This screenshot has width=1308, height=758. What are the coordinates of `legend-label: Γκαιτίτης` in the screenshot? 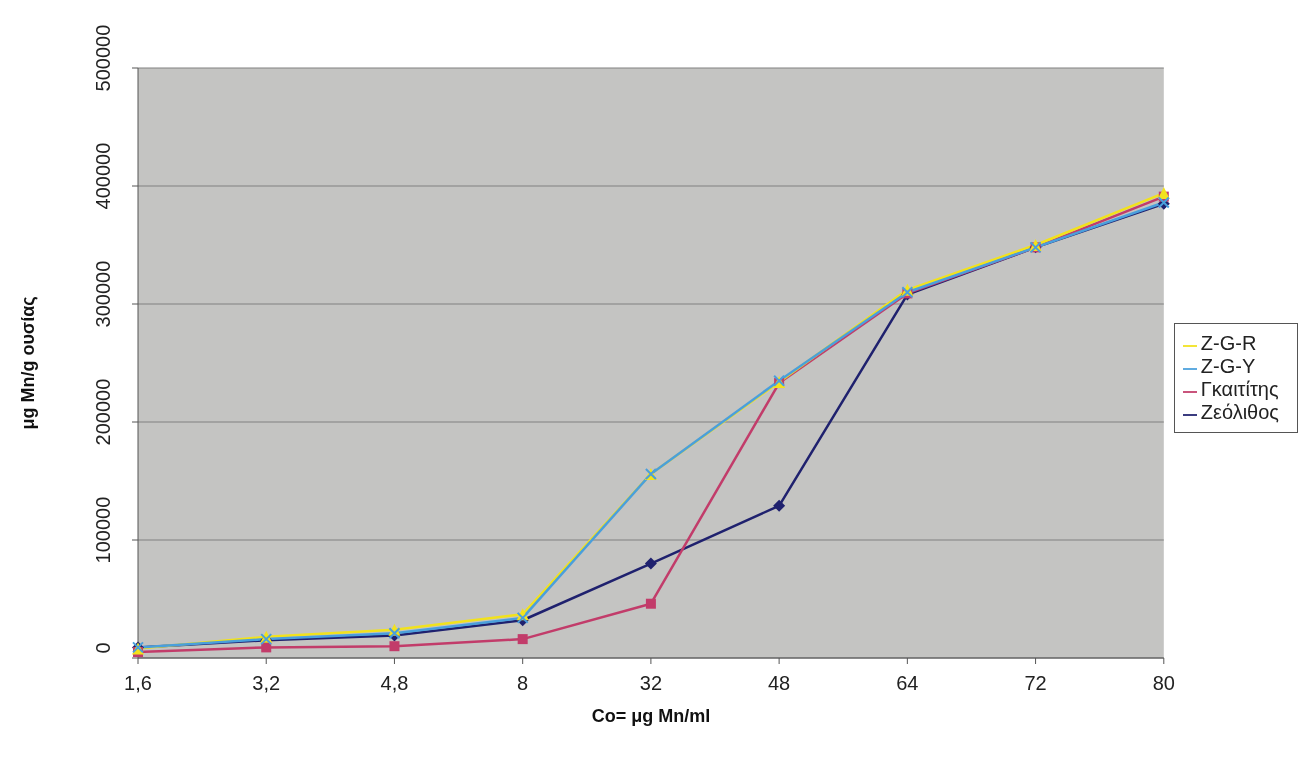 It's located at (1239, 389).